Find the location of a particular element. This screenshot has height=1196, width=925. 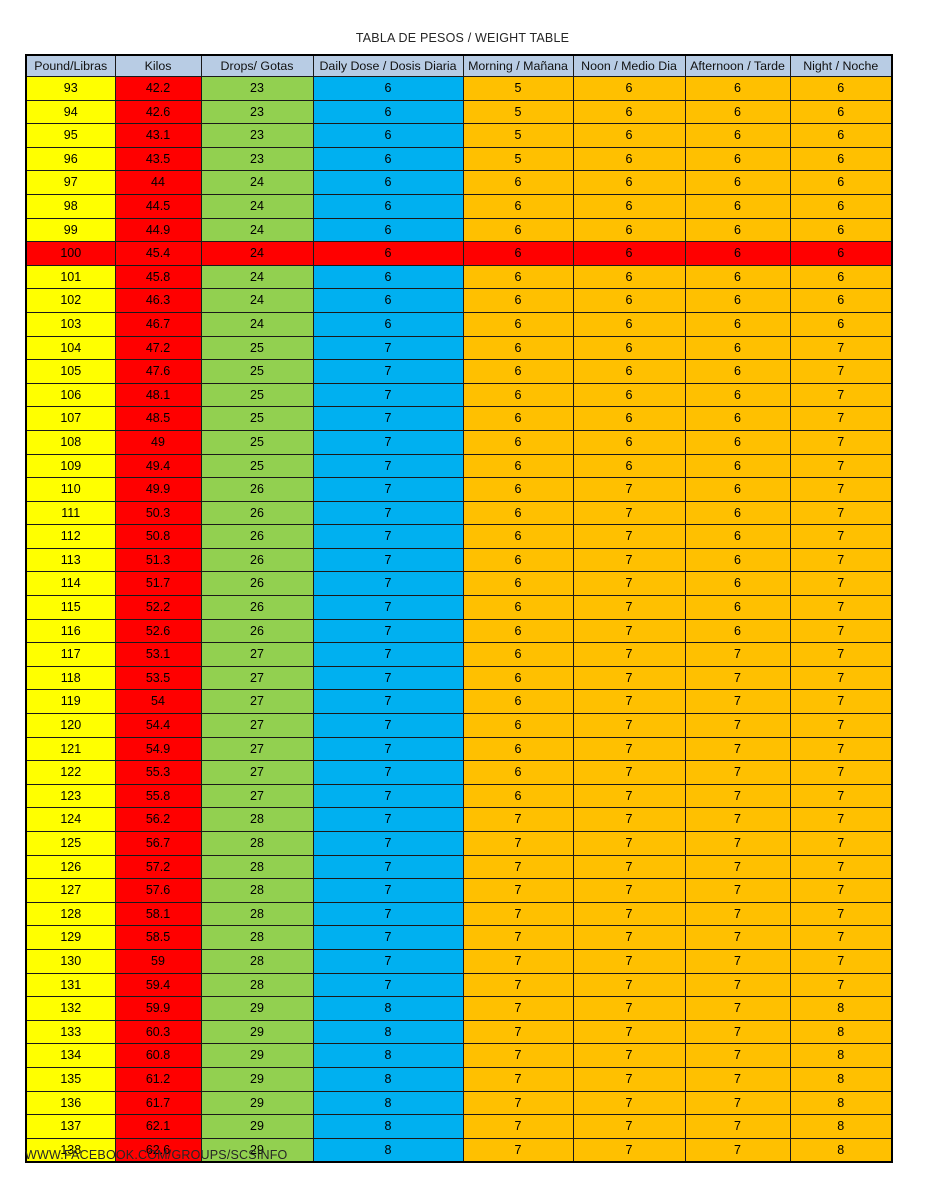

cell-pound: 132 is located at coordinates (70, 1008).